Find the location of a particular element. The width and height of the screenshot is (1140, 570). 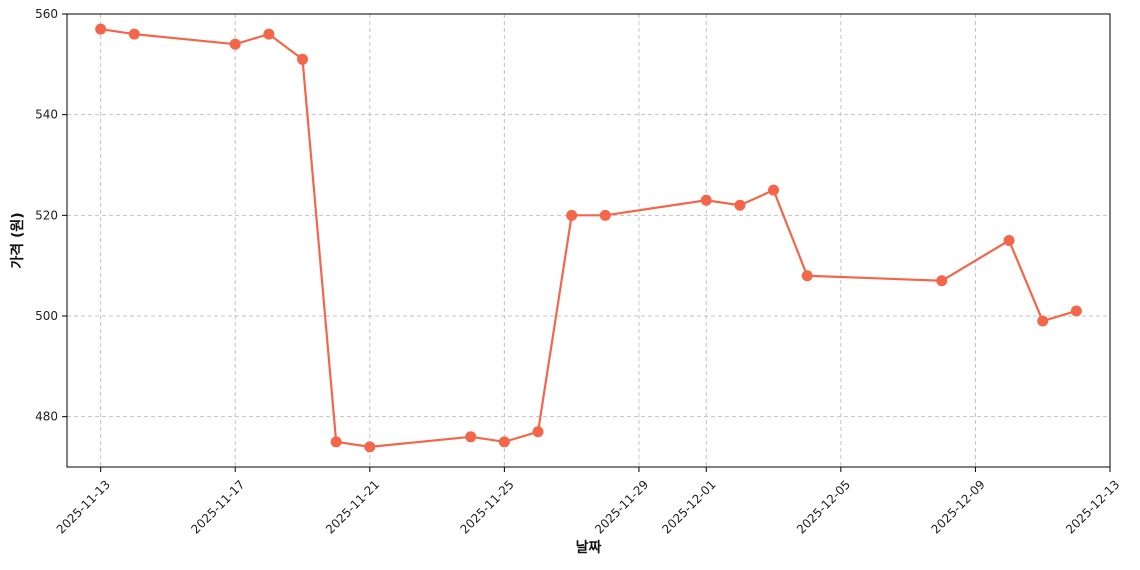

y-tick-label: 480 is located at coordinates (46, 417).